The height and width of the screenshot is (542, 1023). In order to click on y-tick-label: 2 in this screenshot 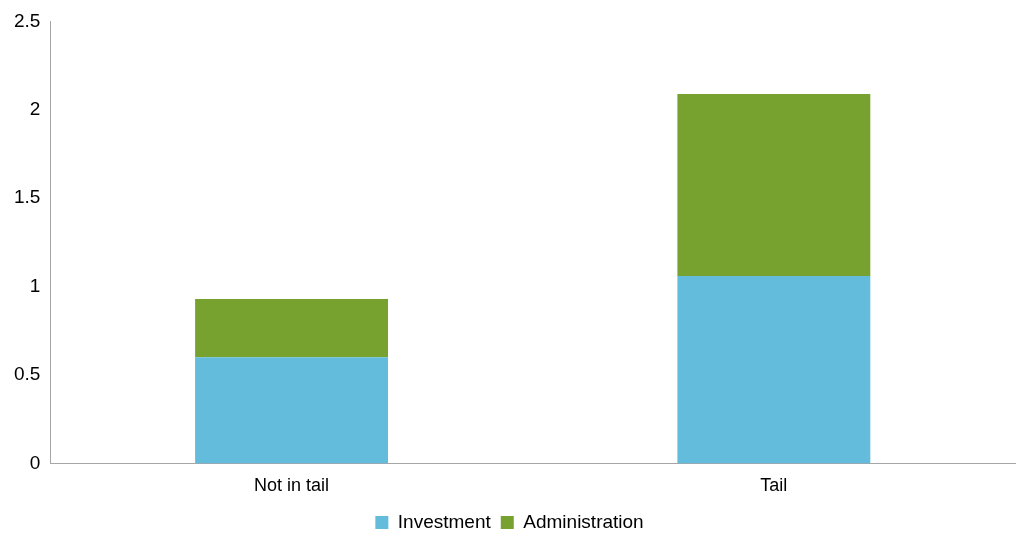, I will do `click(35, 109)`.